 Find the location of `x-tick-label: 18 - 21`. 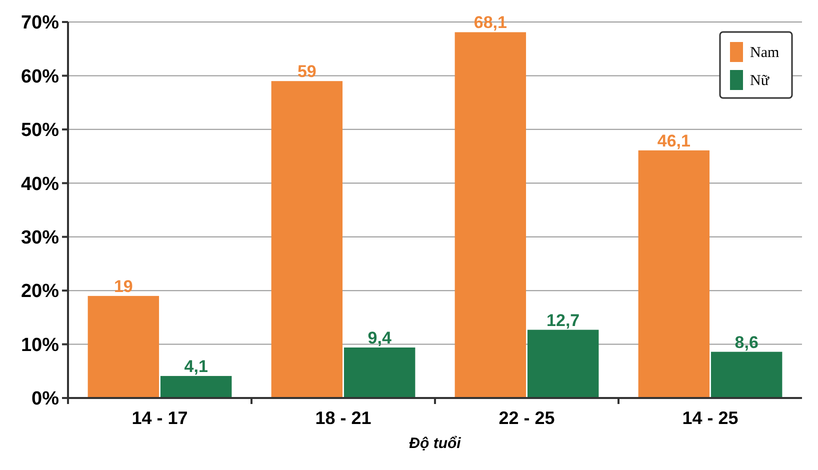

x-tick-label: 18 - 21 is located at coordinates (343, 418).